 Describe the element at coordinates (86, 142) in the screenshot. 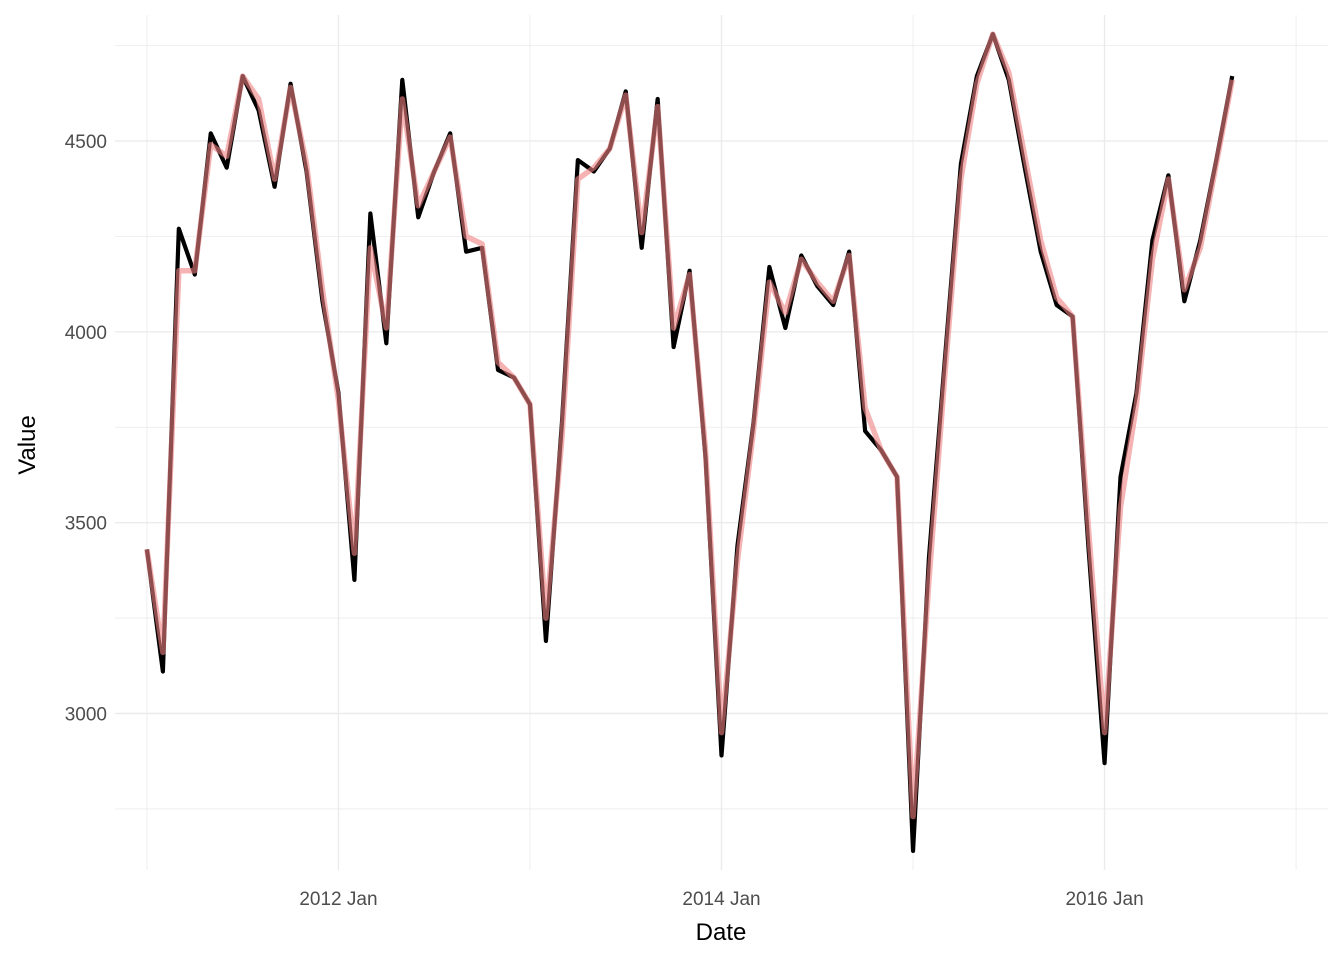

I see `y-tick-label: 4500` at that location.